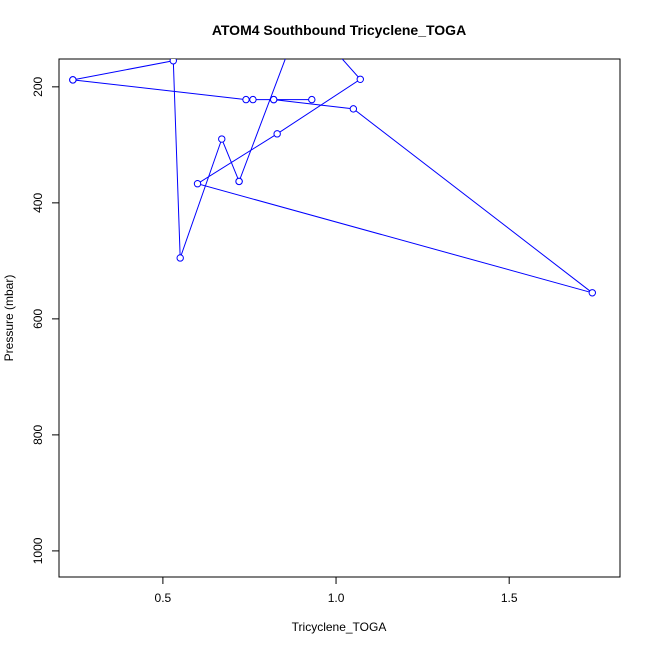 This screenshot has height=650, width=650. What do you see at coordinates (336, 598) in the screenshot?
I see `x-tick-label: 1.0` at bounding box center [336, 598].